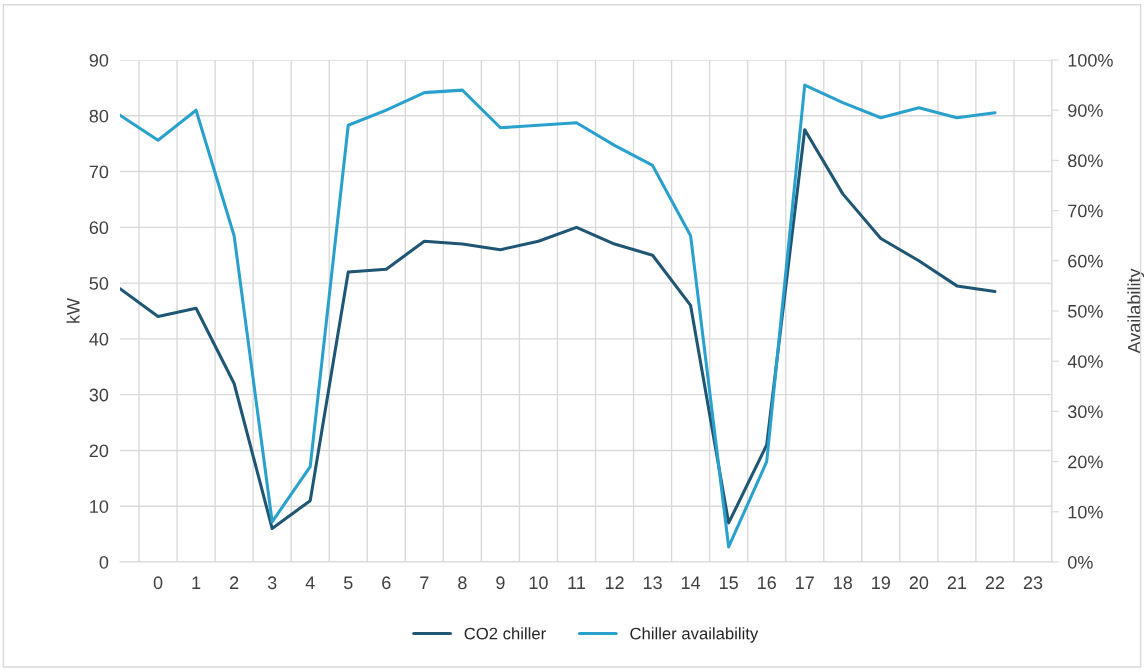 The height and width of the screenshot is (669, 1144). What do you see at coordinates (348, 583) in the screenshot?
I see `x-tick-label: 5` at bounding box center [348, 583].